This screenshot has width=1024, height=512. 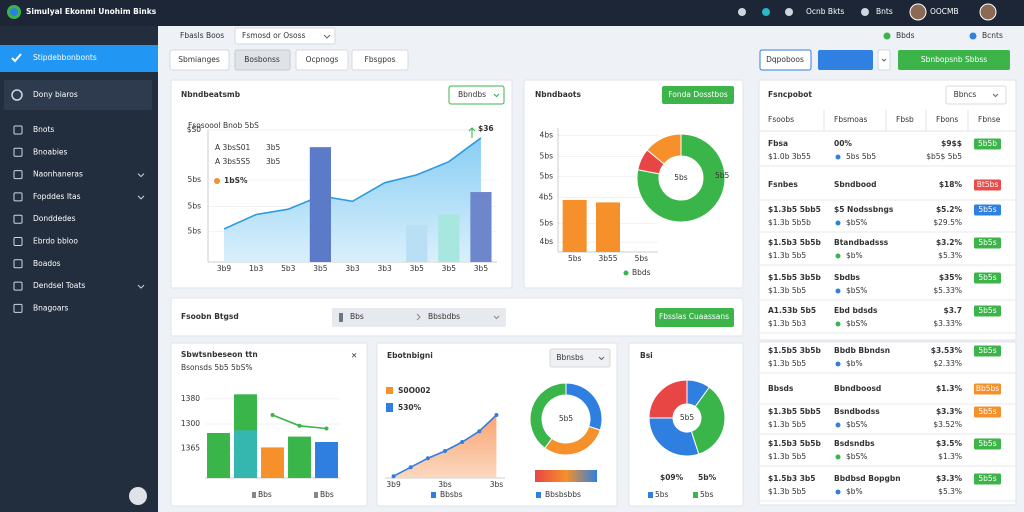 What do you see at coordinates (47, 263) in the screenshot?
I see `sidebar-item: Boados` at bounding box center [47, 263].